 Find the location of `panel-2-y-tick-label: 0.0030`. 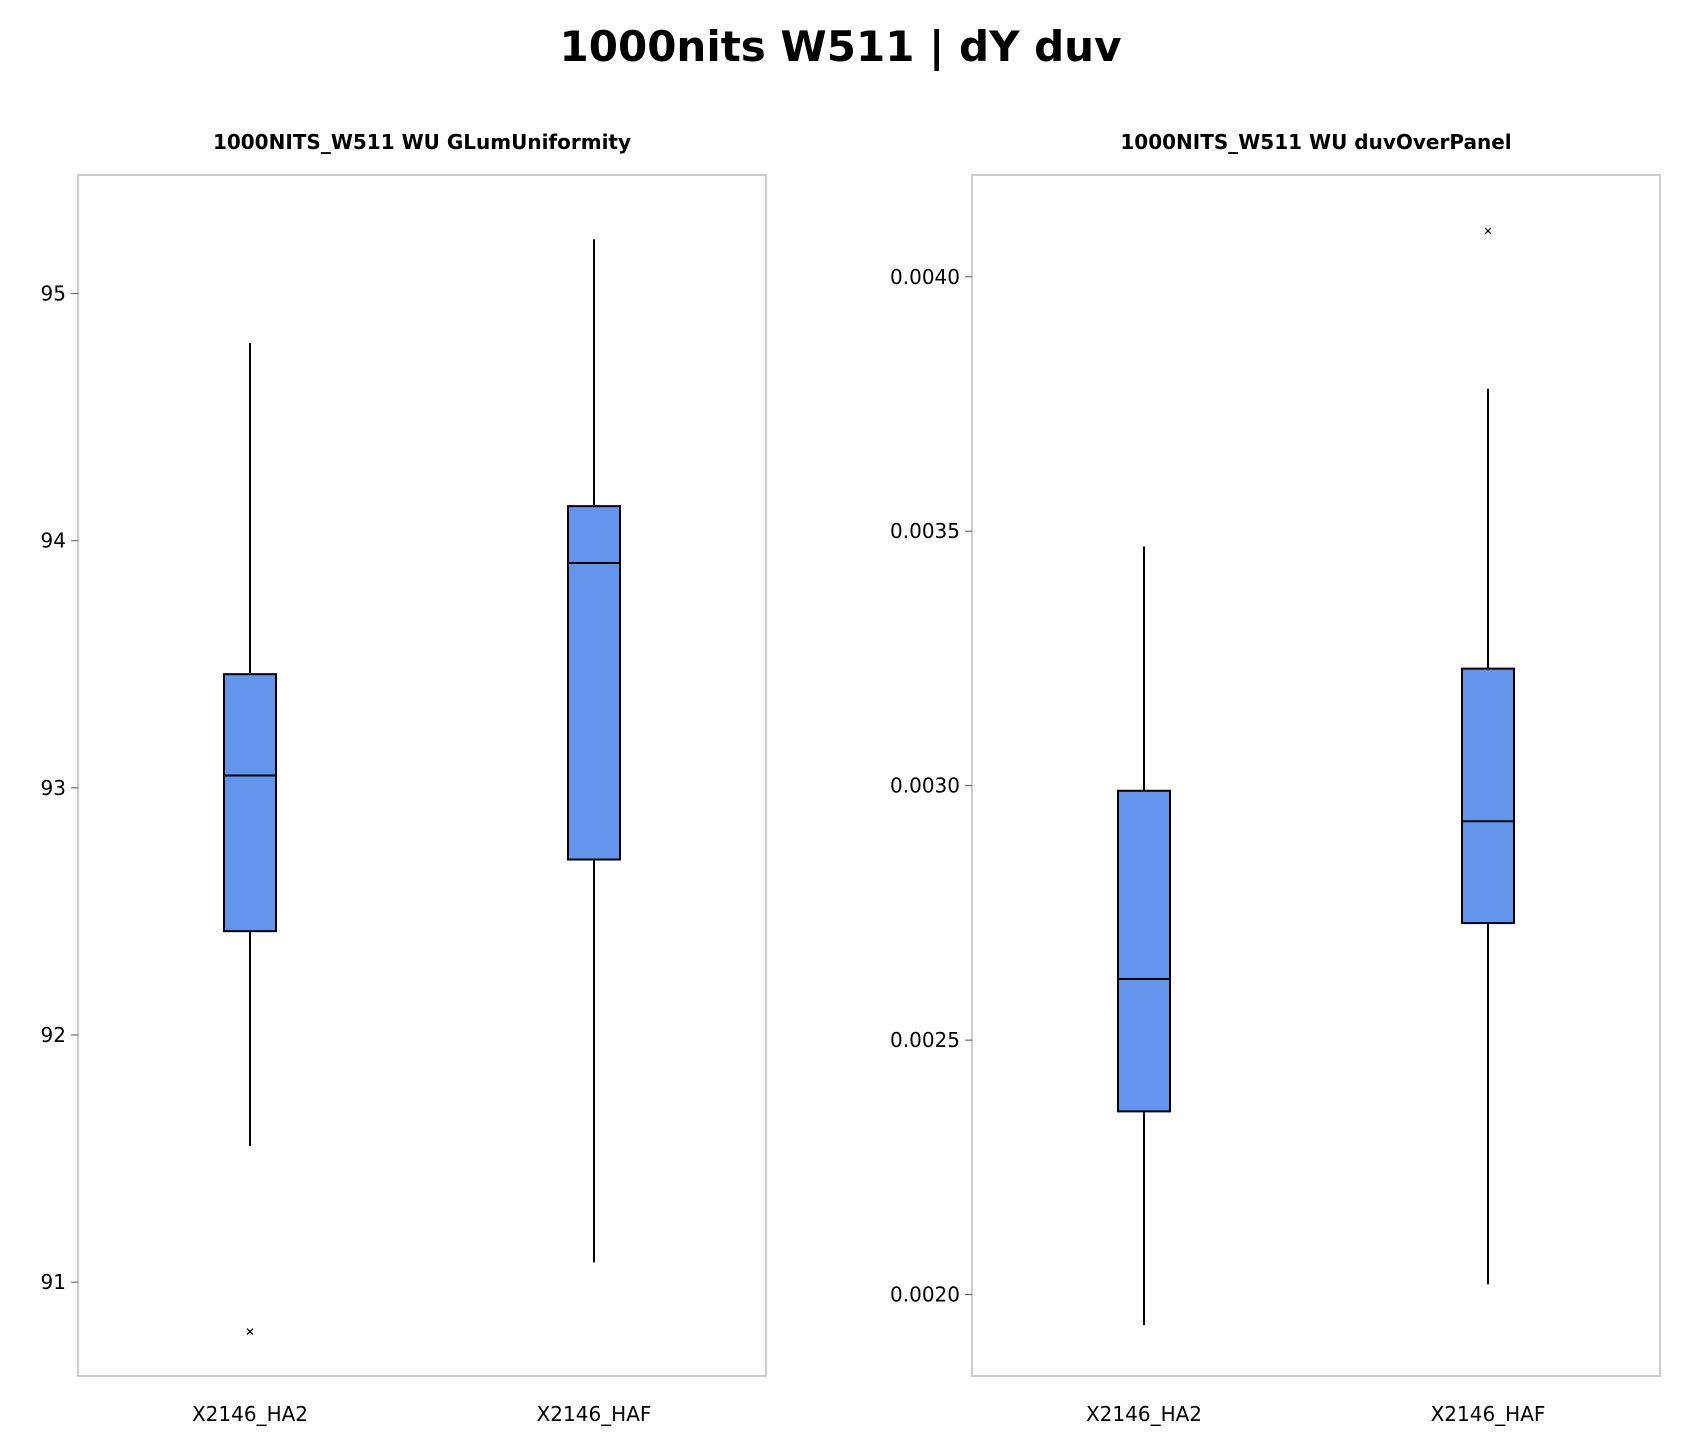

panel-2-y-tick-label: 0.0030 is located at coordinates (925, 786).